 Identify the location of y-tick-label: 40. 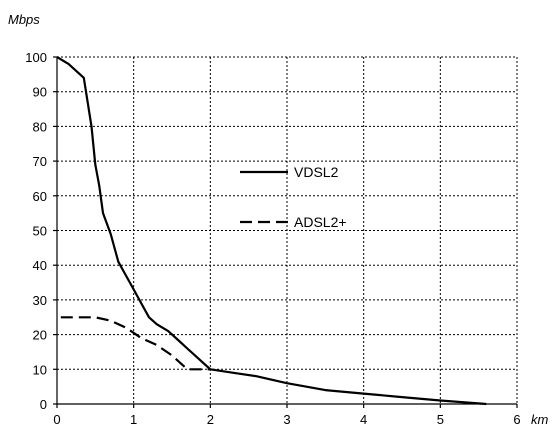
(40, 265).